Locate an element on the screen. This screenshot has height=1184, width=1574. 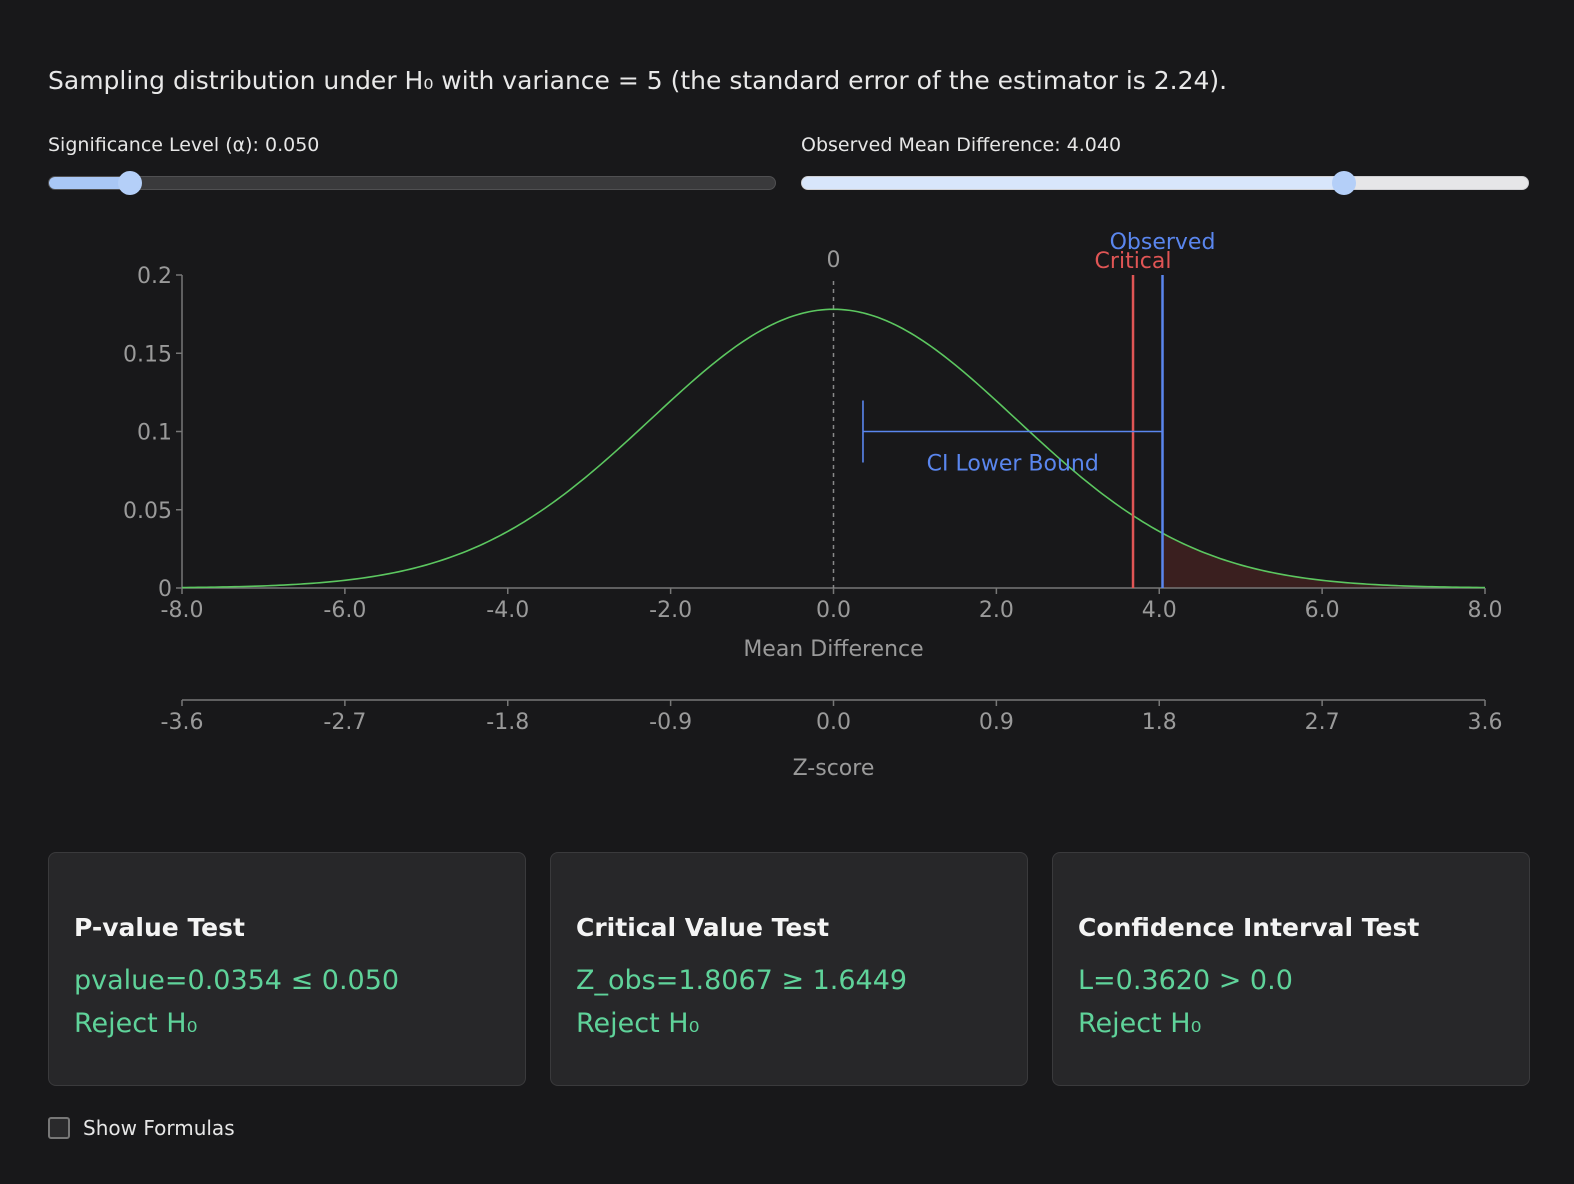
z-tick-label: -2.7 is located at coordinates (344, 722).